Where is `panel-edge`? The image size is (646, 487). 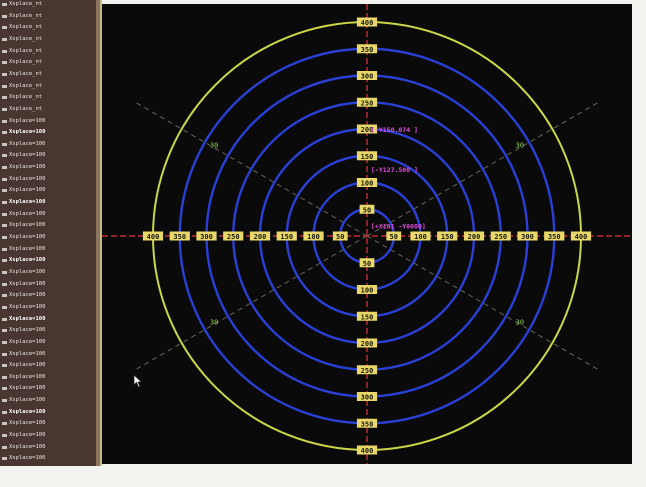 panel-edge is located at coordinates (101, 233).